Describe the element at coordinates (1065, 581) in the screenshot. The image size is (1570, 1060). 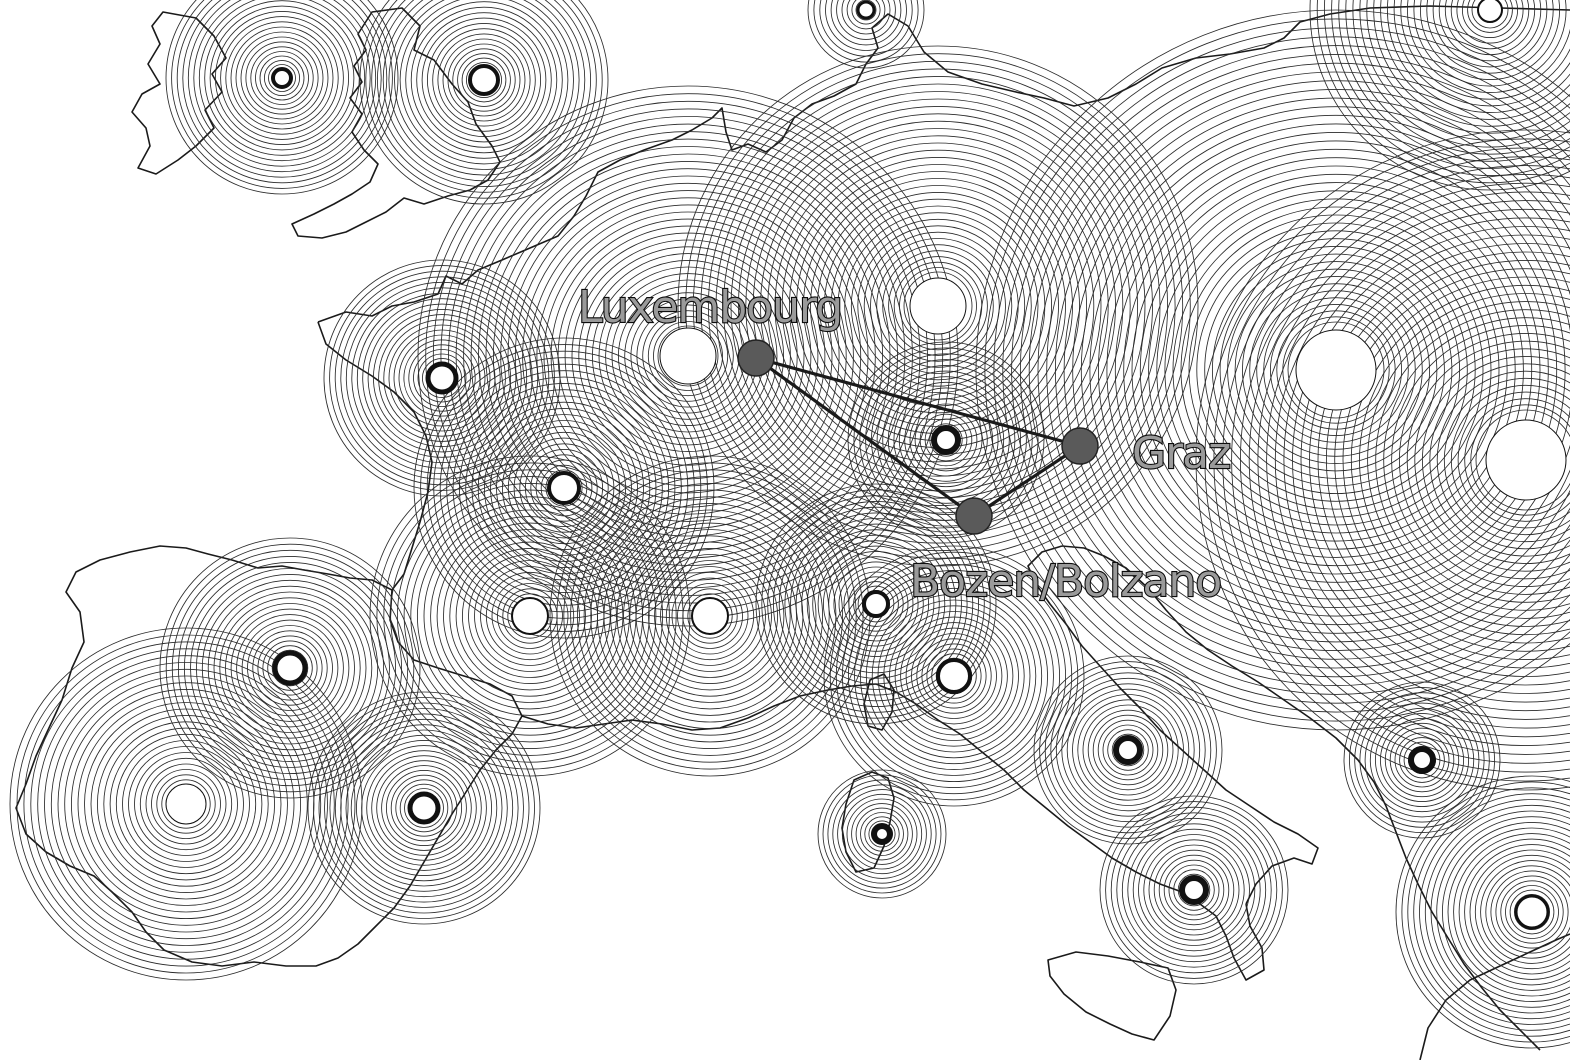
I see `city-label-bozen-bolzano: Bozen/Bolzano` at that location.